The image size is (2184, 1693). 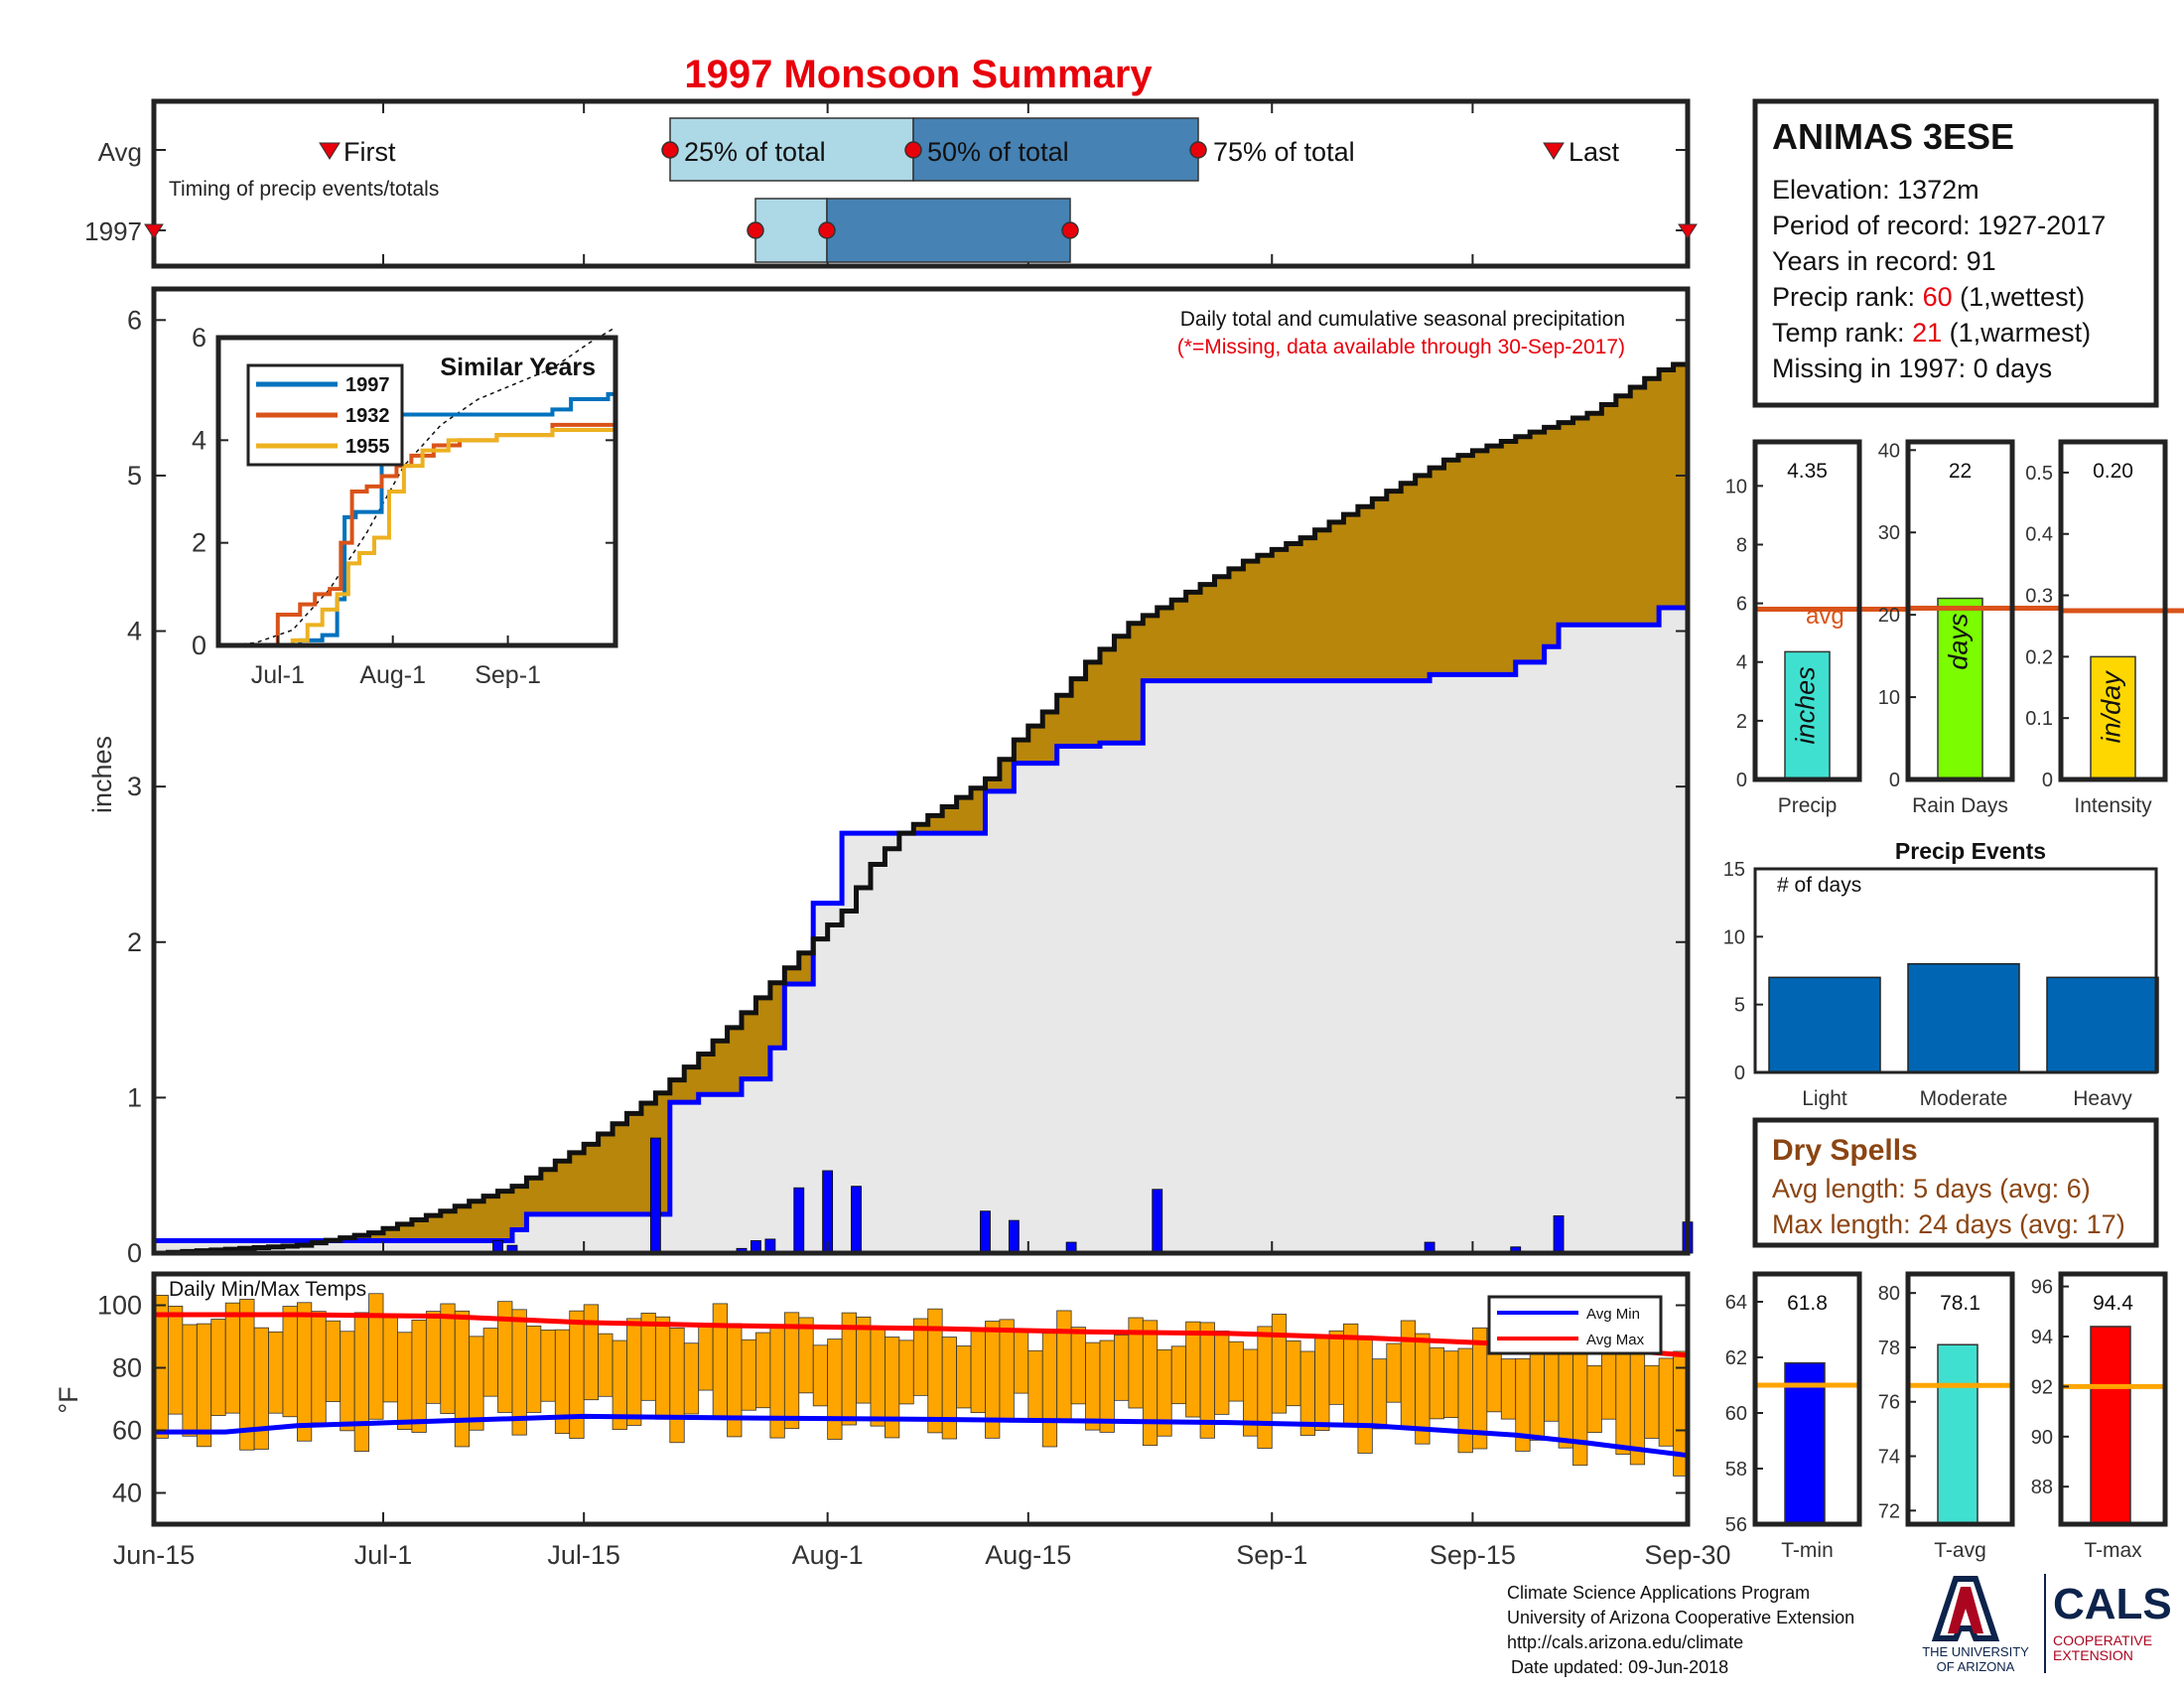 I want to click on inset-frame, so click(x=416, y=491).